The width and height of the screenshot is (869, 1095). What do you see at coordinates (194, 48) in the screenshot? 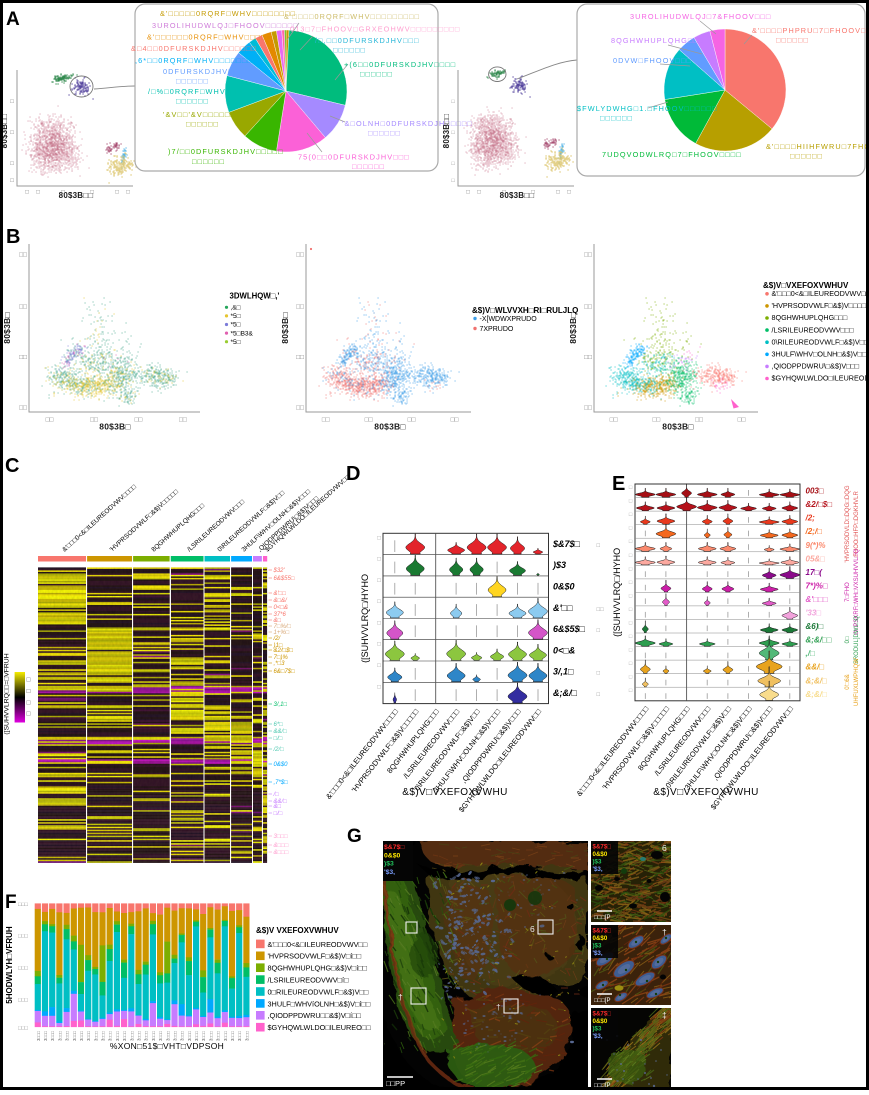
I see `svg-text: &□4□□0DFURSKDJHV□□□□□□` at bounding box center [194, 48].